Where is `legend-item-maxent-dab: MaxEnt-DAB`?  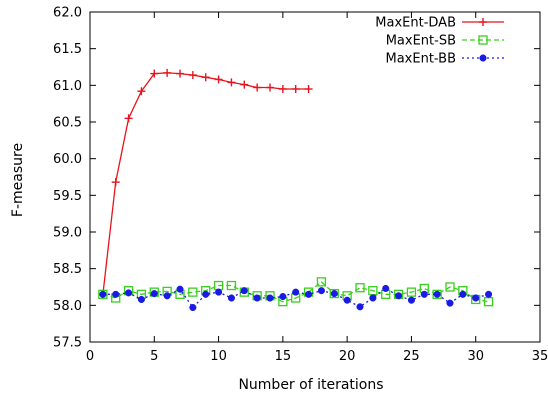
legend-item-maxent-dab: MaxEnt-DAB is located at coordinates (439, 23).